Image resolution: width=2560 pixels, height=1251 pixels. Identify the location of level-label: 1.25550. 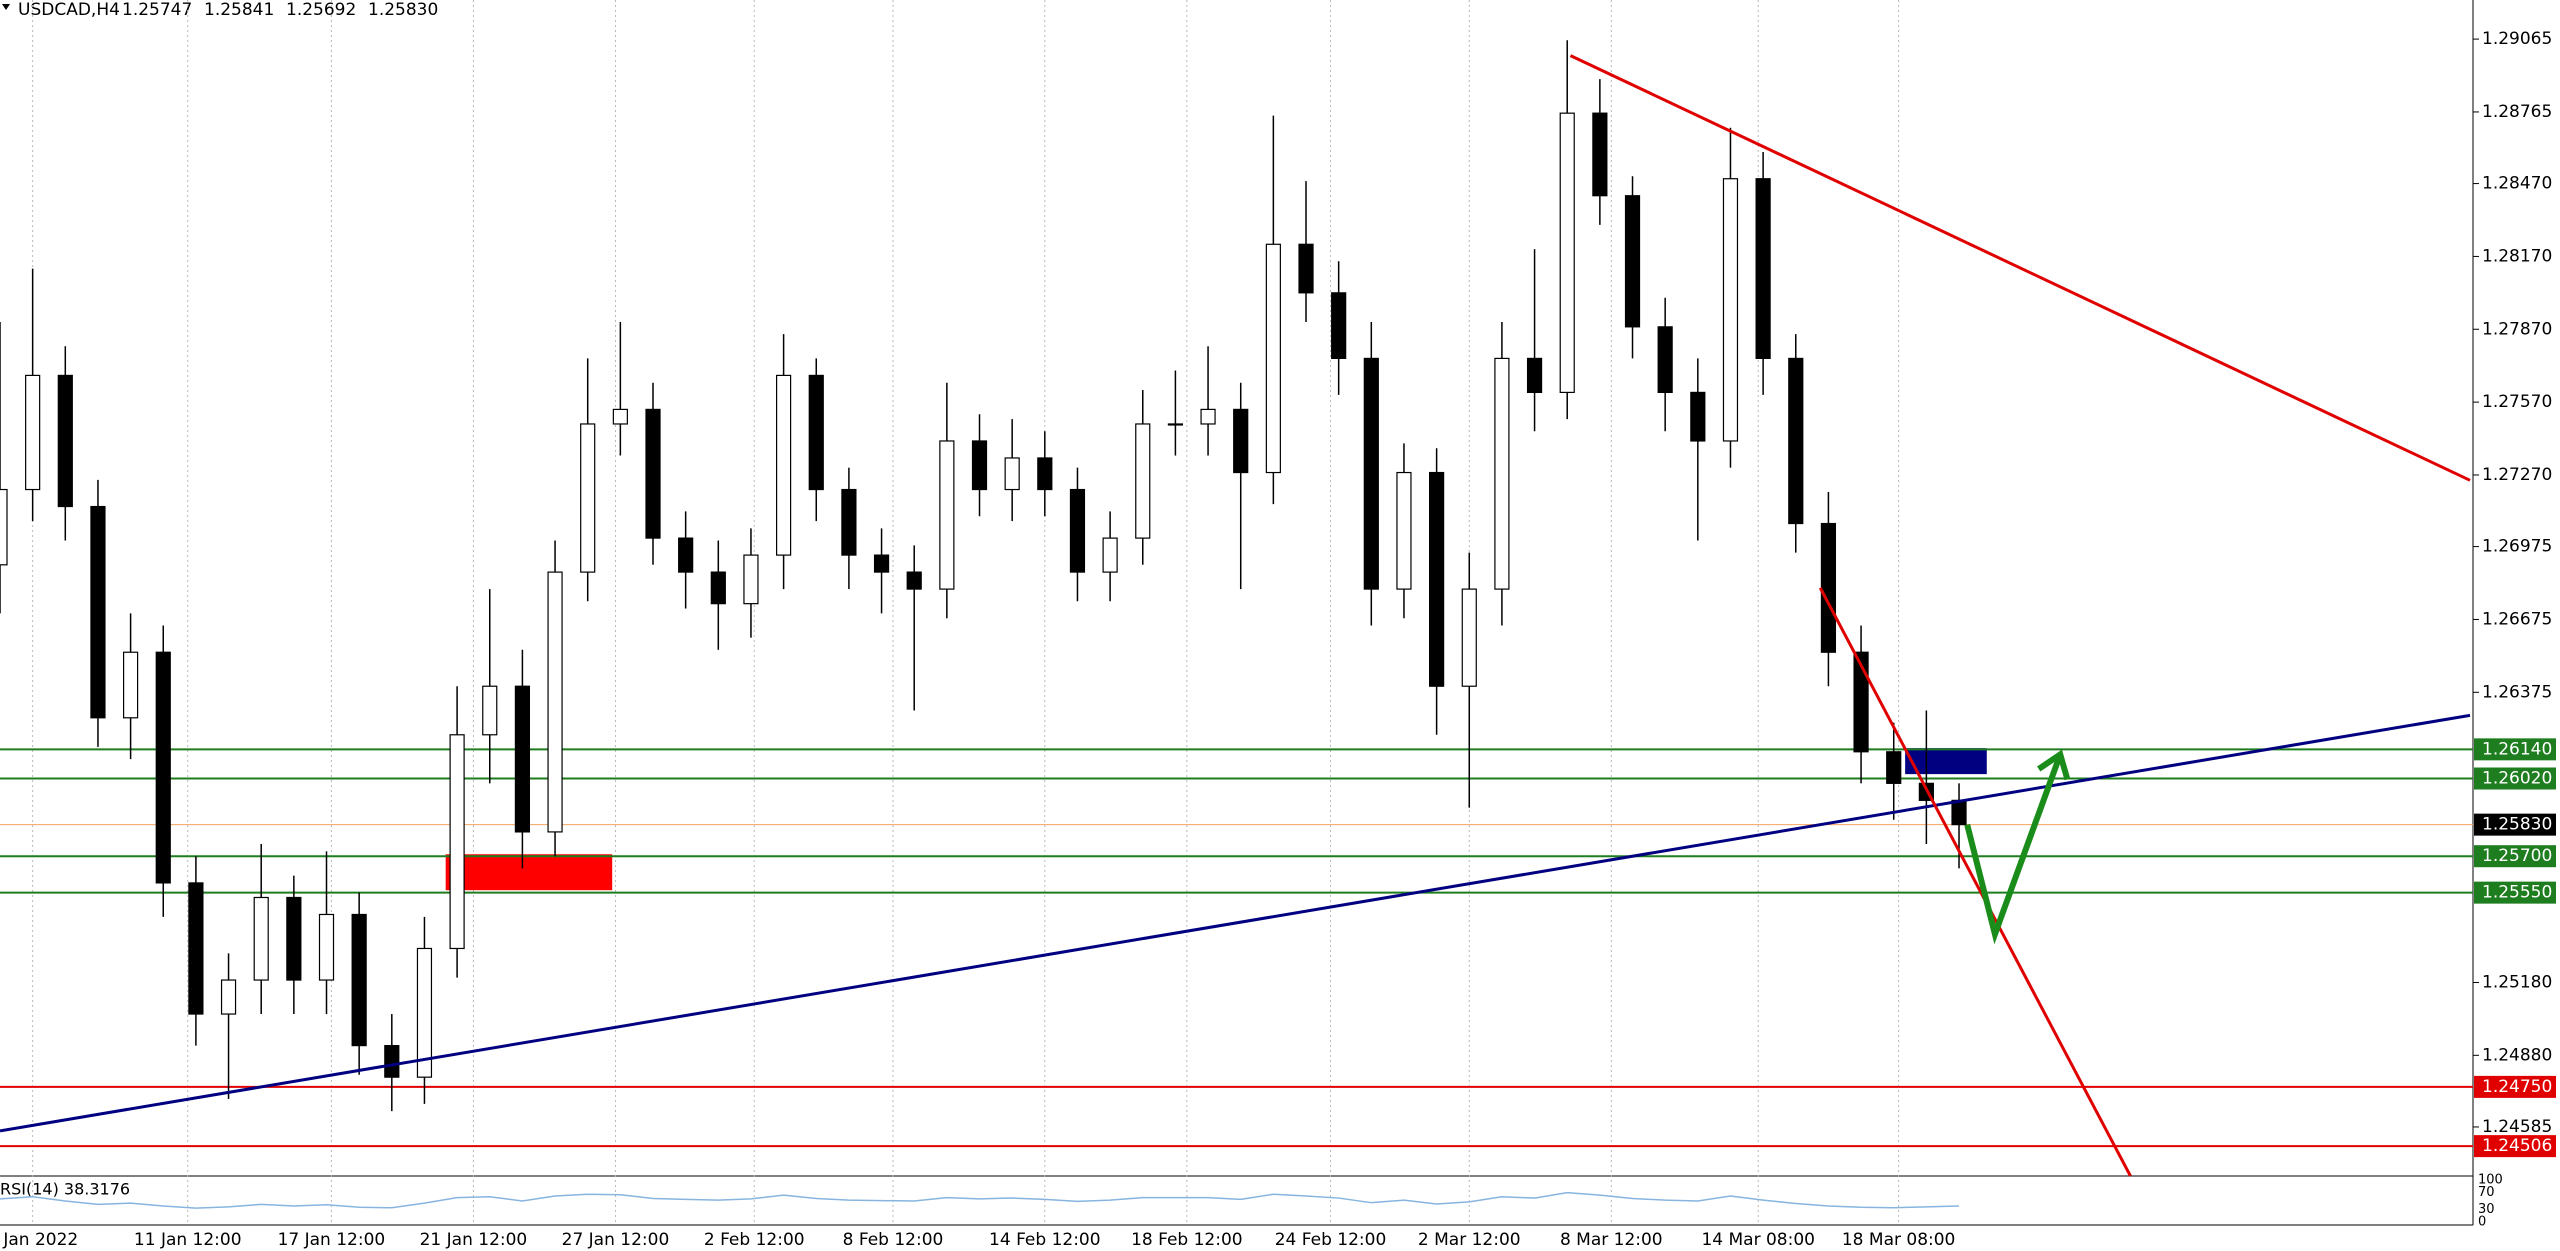
(2517, 893).